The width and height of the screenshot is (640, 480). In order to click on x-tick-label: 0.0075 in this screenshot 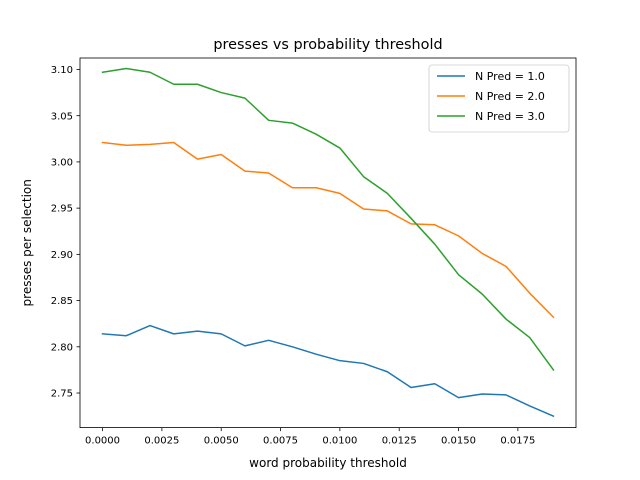, I will do `click(280, 441)`.